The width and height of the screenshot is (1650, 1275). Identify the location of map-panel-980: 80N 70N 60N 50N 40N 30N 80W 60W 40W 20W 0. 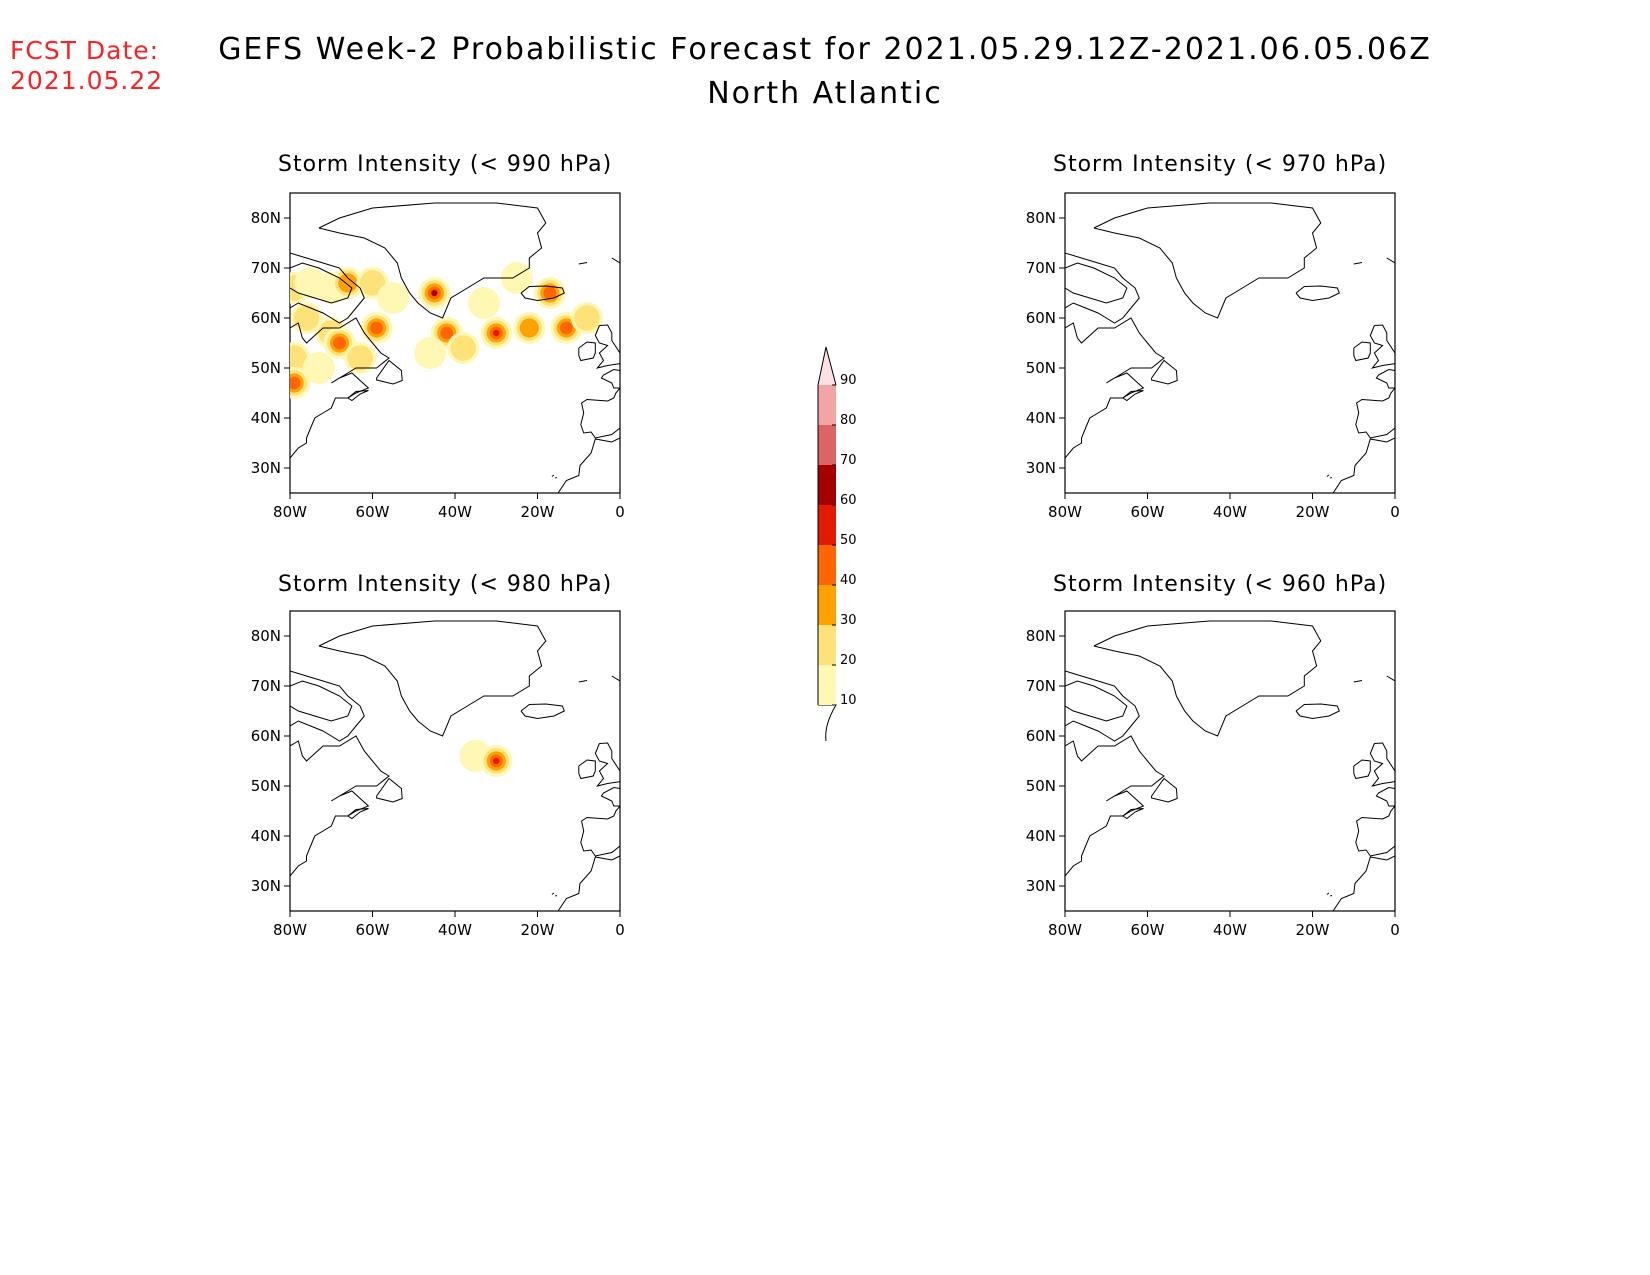
(438, 774).